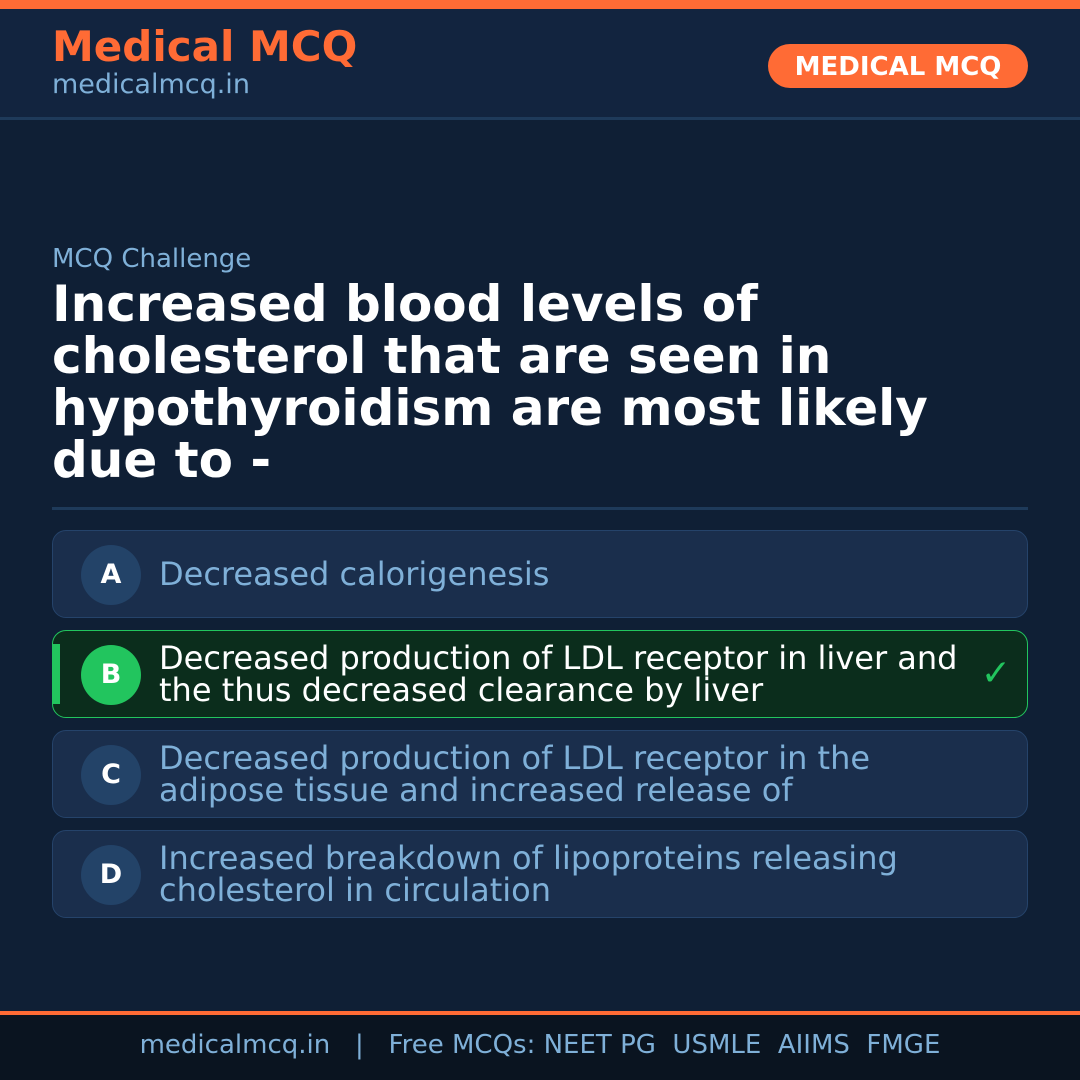 This screenshot has height=1080, width=1080. Describe the element at coordinates (111, 875) in the screenshot. I see `option-letter: D` at that location.